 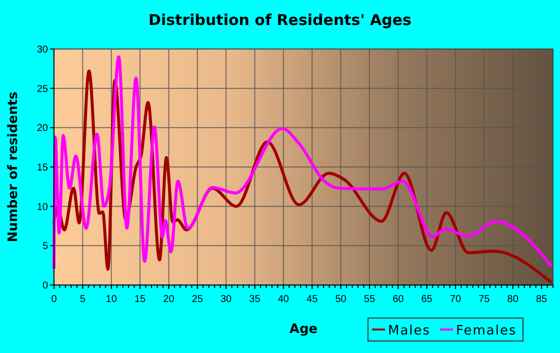 I want to click on x-tick-label: 35, so click(x=255, y=299).